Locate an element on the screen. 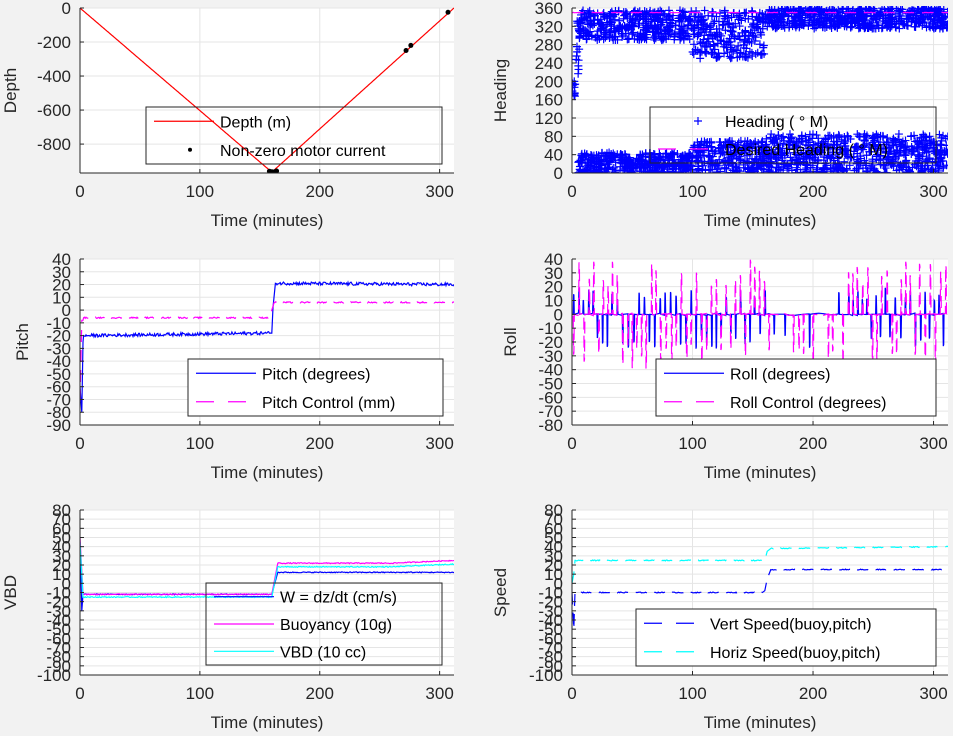  y-tick-label: -70 is located at coordinates (58, 648).